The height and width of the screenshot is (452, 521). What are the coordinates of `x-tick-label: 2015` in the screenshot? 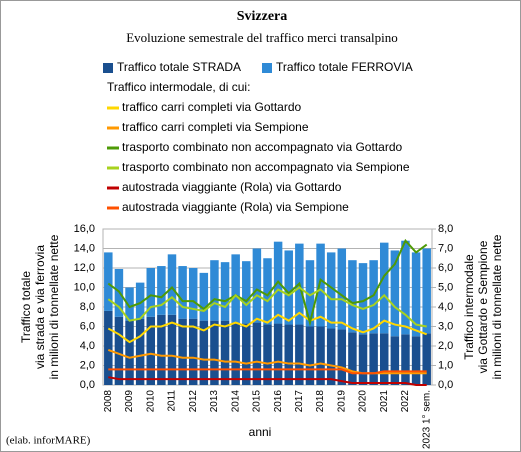 It's located at (257, 401).